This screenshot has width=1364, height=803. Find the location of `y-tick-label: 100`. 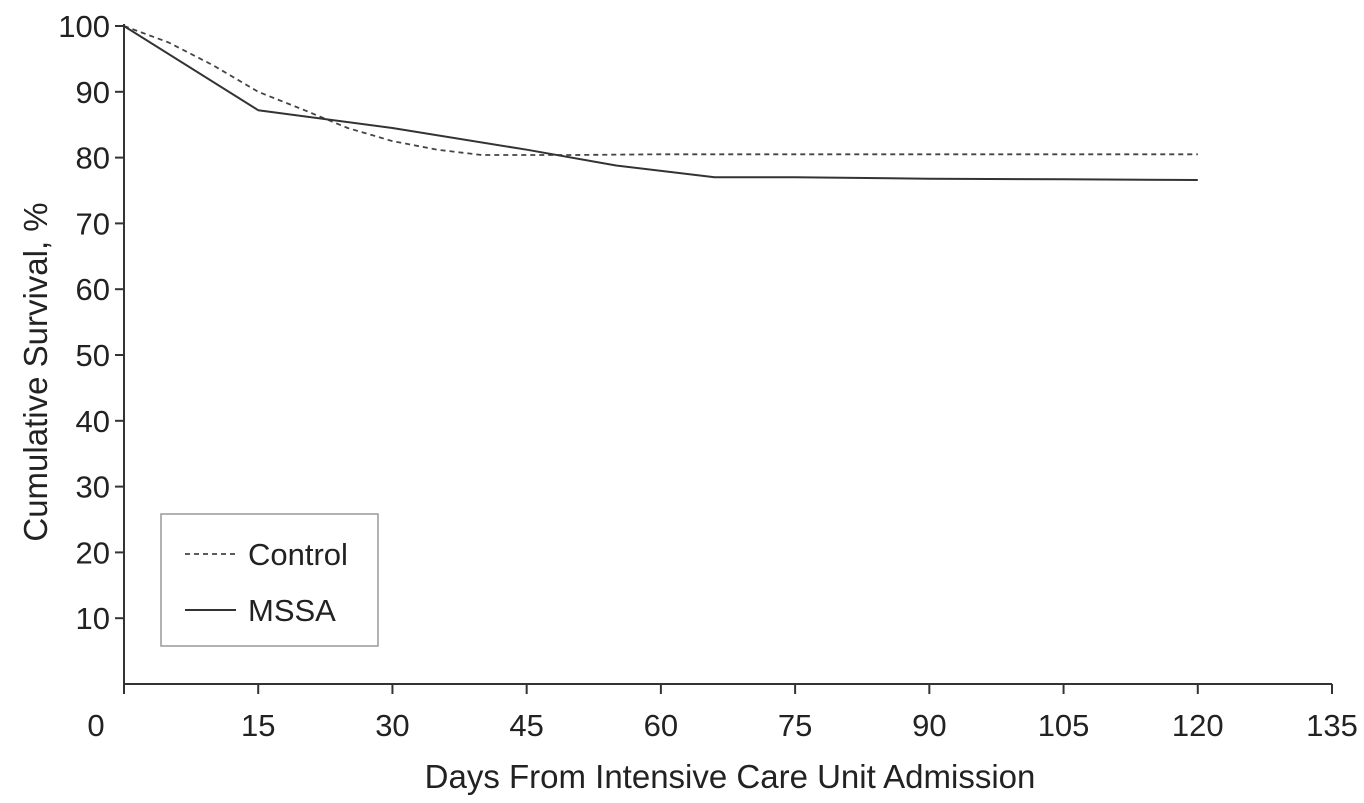

y-tick-label: 100 is located at coordinates (84, 26).